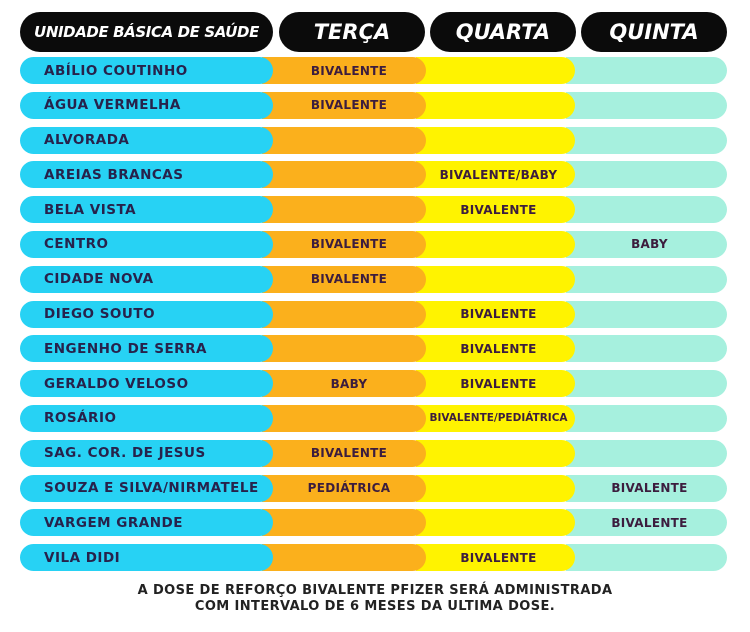 This screenshot has width=750, height=632. I want to click on unit-name-cell: AREIAS BRANCAS, so click(146, 175).